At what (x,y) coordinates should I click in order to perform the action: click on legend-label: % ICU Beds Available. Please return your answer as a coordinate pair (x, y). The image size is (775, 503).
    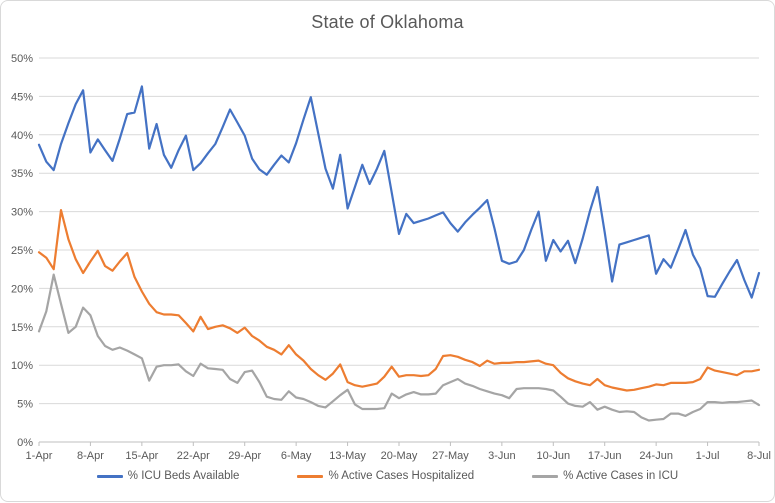
    Looking at the image, I should click on (183, 476).